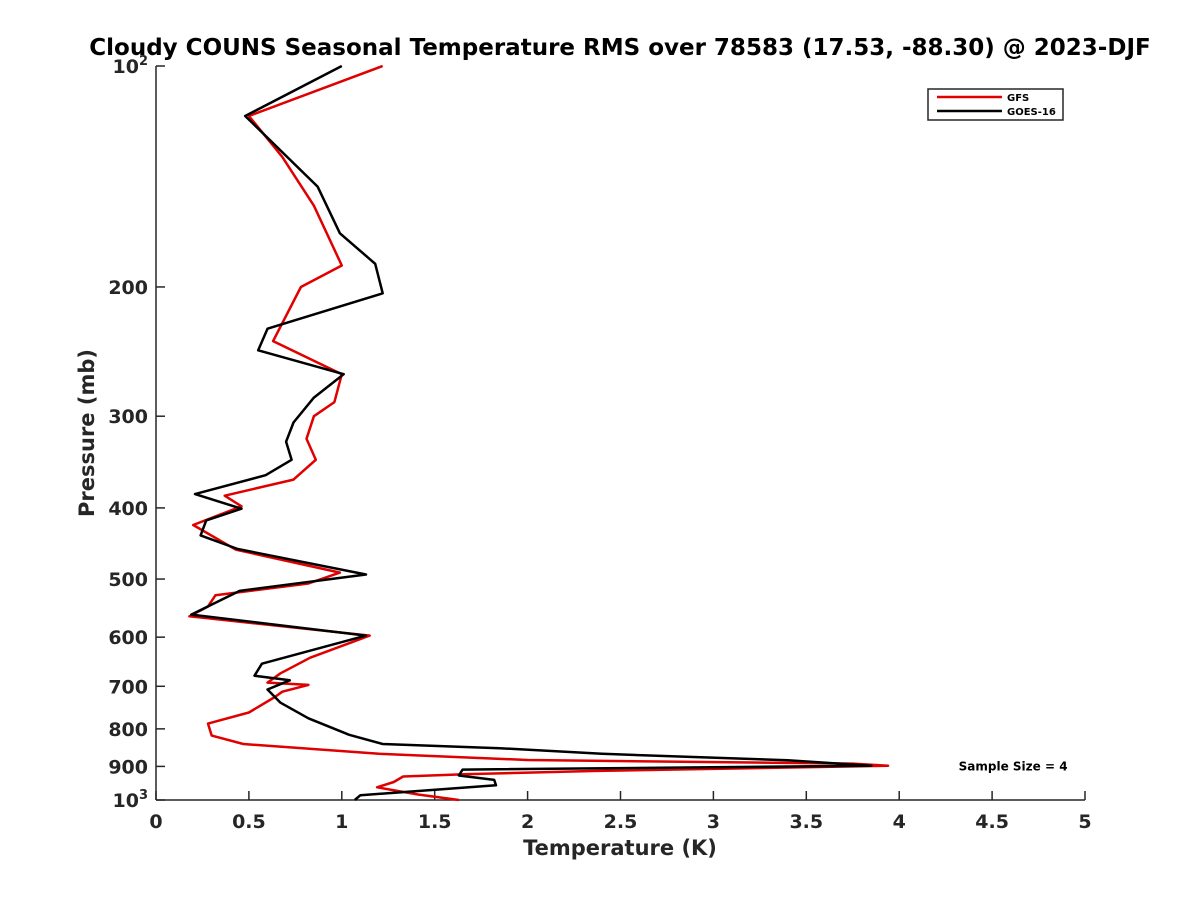 This screenshot has width=1200, height=900. What do you see at coordinates (1031, 112) in the screenshot?
I see `legend-label-goes16: GOES-16` at bounding box center [1031, 112].